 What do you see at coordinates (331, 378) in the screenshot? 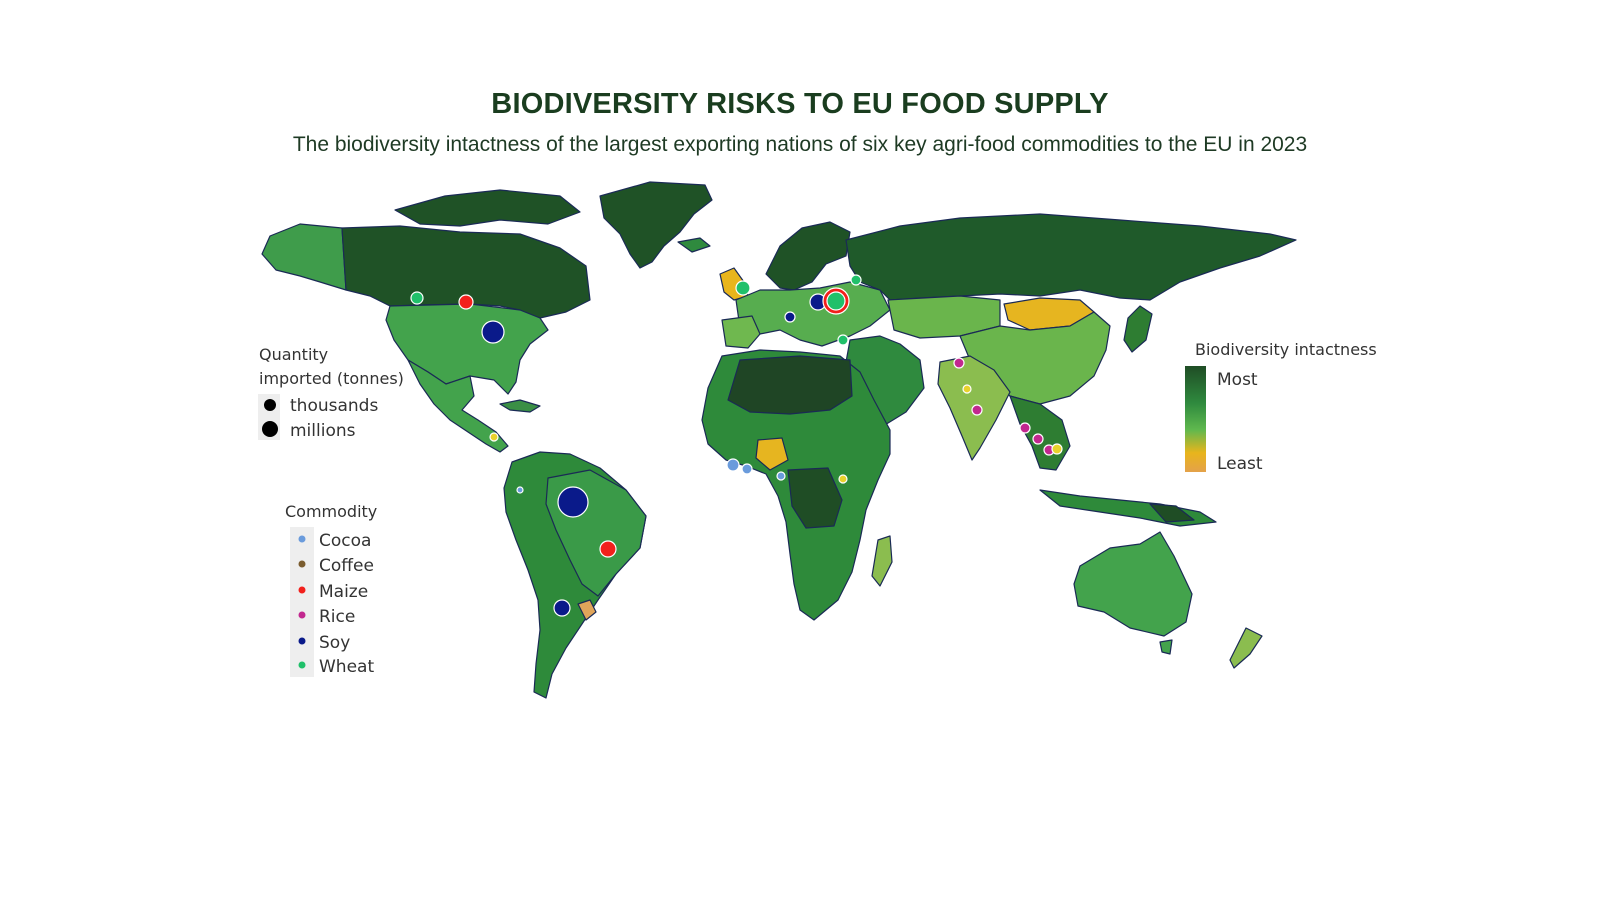
I see `size-legend-title-2: imported (tonnes)` at bounding box center [331, 378].